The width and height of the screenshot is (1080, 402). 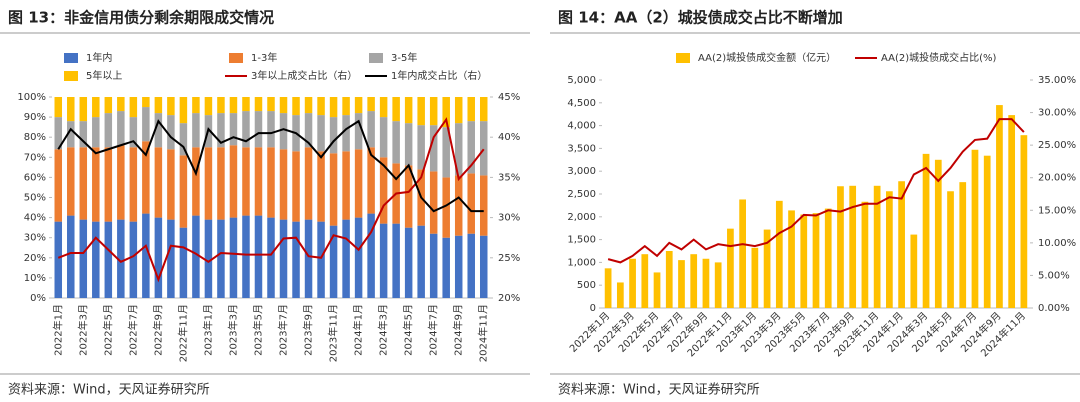 What do you see at coordinates (104, 75) in the screenshot?
I see `legend-label: 5年以上` at bounding box center [104, 75].